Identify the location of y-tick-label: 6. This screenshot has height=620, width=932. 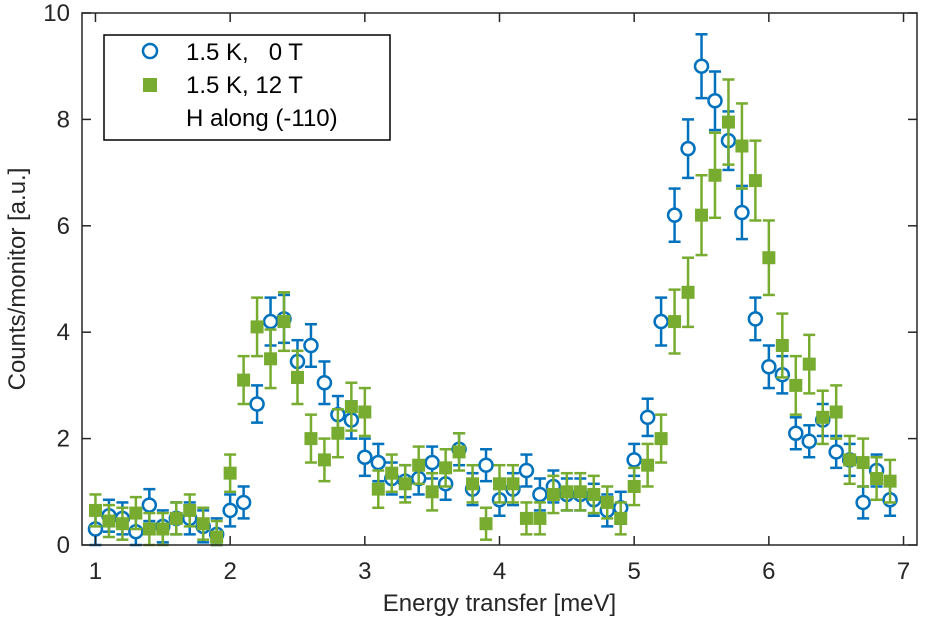
(63, 226).